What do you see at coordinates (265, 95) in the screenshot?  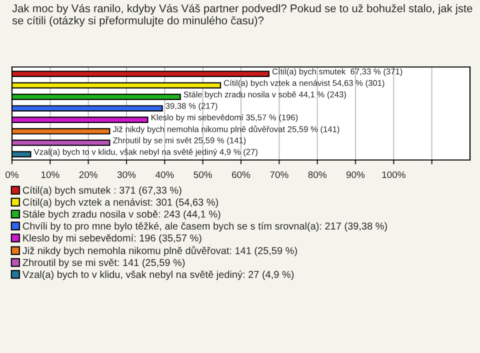 I see `data-label: Stále bych zradu nosila v sobě 44,1 % (243)` at bounding box center [265, 95].